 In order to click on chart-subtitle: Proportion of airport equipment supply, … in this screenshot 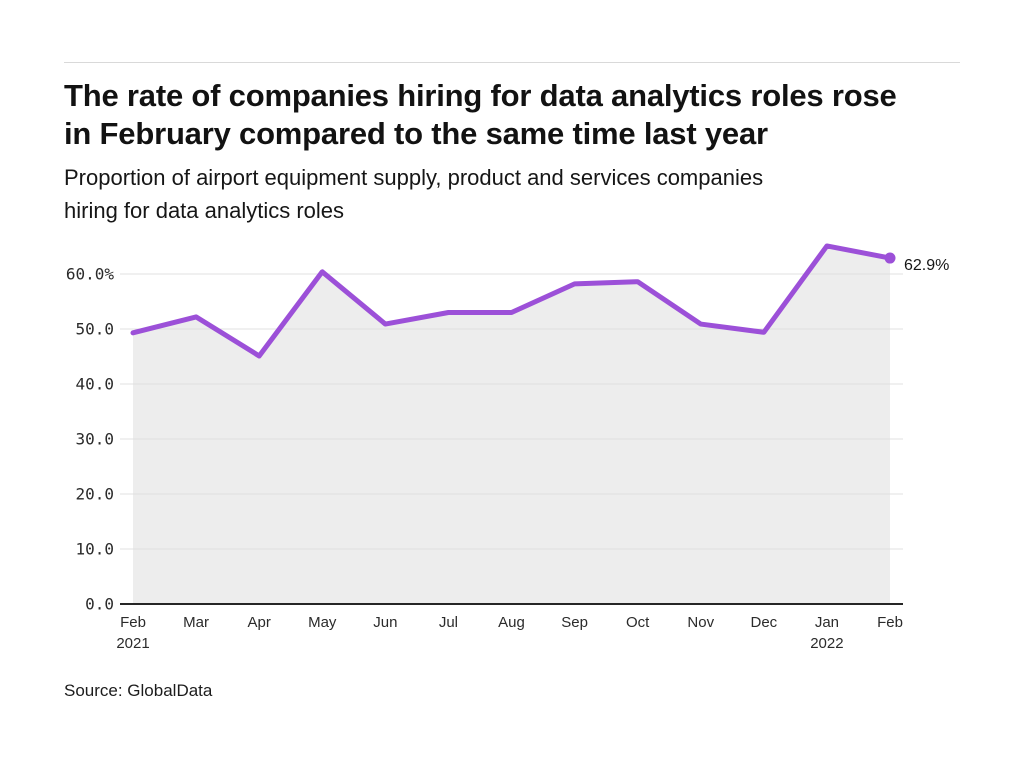, I will do `click(414, 194)`.